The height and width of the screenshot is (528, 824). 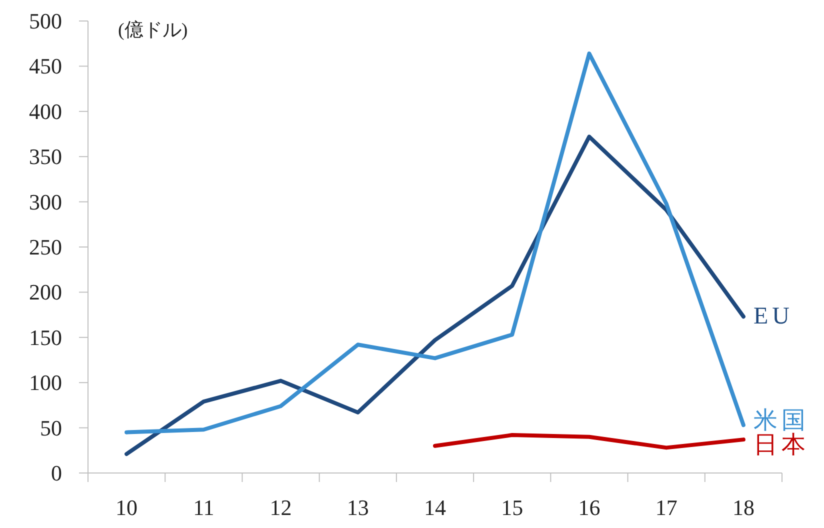 What do you see at coordinates (153, 30) in the screenshot?
I see `y-axis-title: (億ドル)` at bounding box center [153, 30].